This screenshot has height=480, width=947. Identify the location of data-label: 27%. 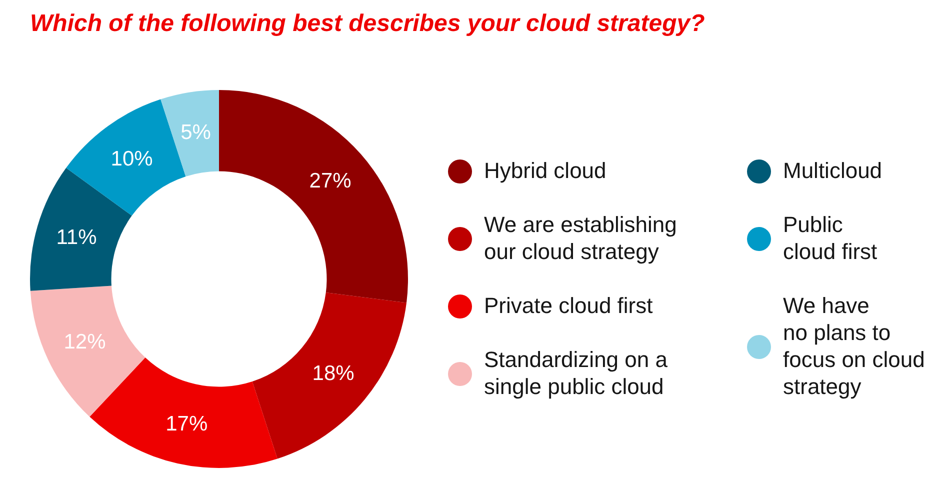
(330, 180).